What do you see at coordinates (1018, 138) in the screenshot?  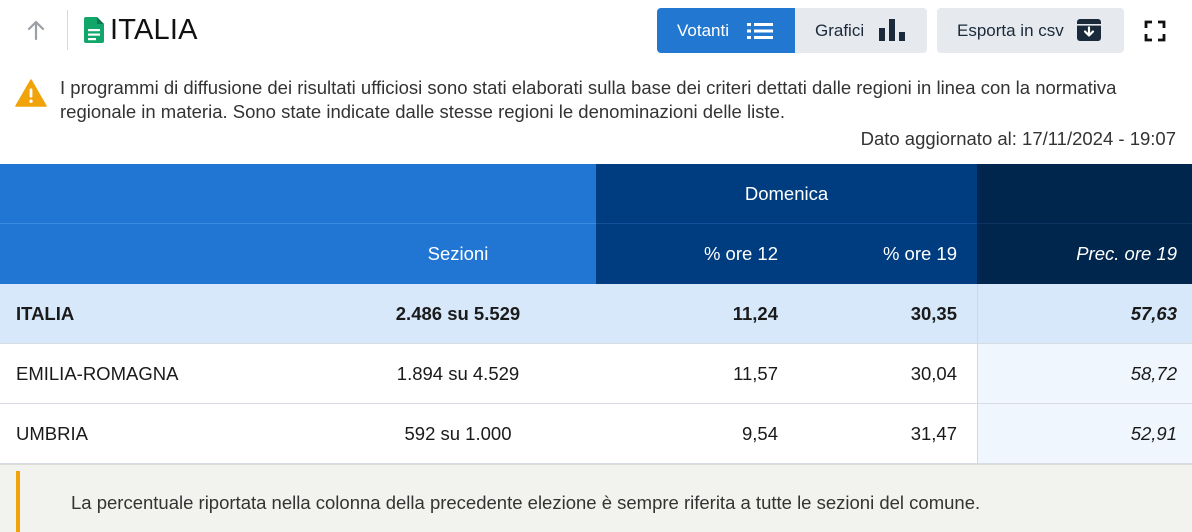 I see `last-updated: Dato aggiornato al: 17/11/2024 - 19:07` at bounding box center [1018, 138].